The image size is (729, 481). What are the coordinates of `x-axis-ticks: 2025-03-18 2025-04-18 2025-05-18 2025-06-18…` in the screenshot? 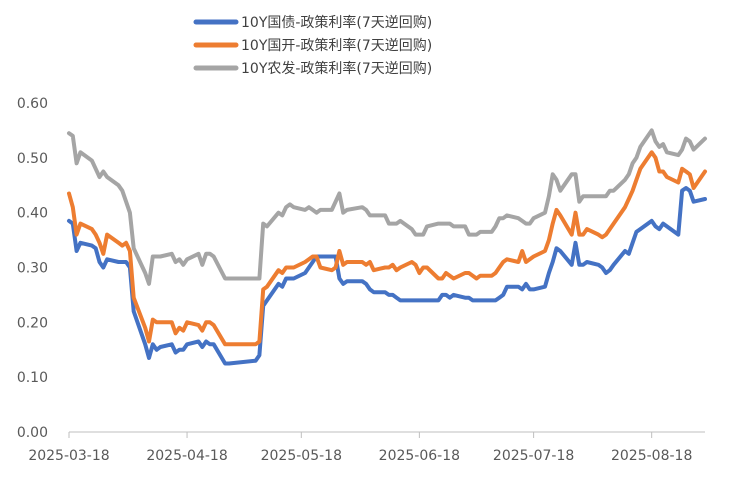 It's located at (360, 448).